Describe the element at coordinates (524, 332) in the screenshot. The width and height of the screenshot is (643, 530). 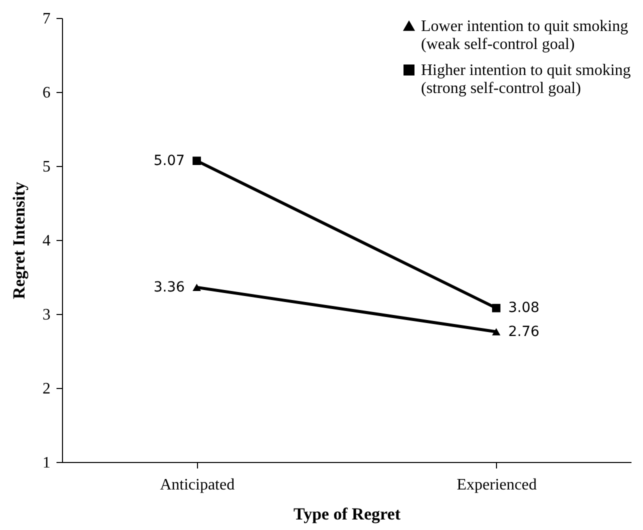
I see `data-label: 2.76` at that location.